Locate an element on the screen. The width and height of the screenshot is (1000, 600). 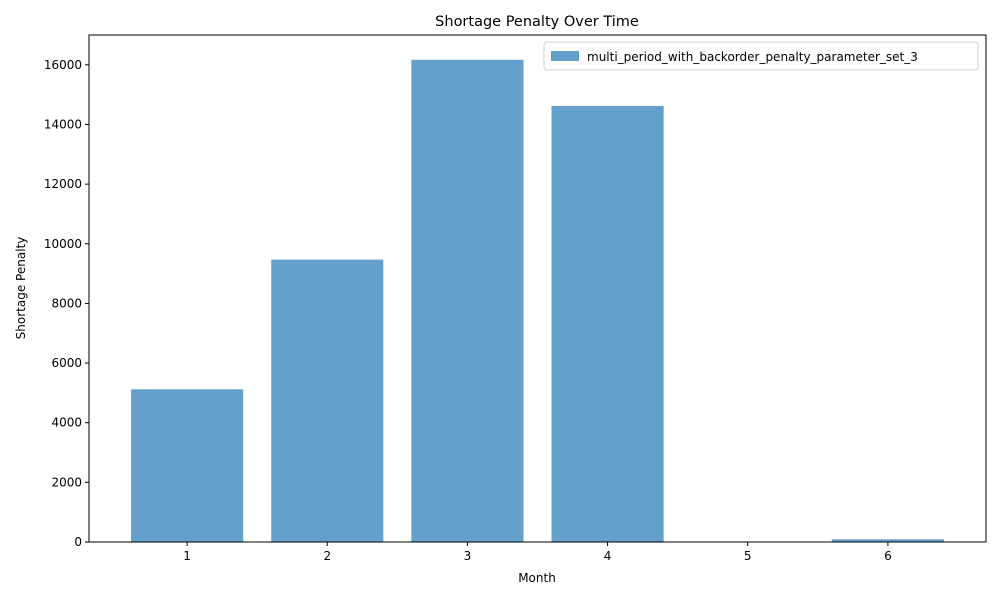
y-tick-label-2000: 2000 is located at coordinates (66, 482).